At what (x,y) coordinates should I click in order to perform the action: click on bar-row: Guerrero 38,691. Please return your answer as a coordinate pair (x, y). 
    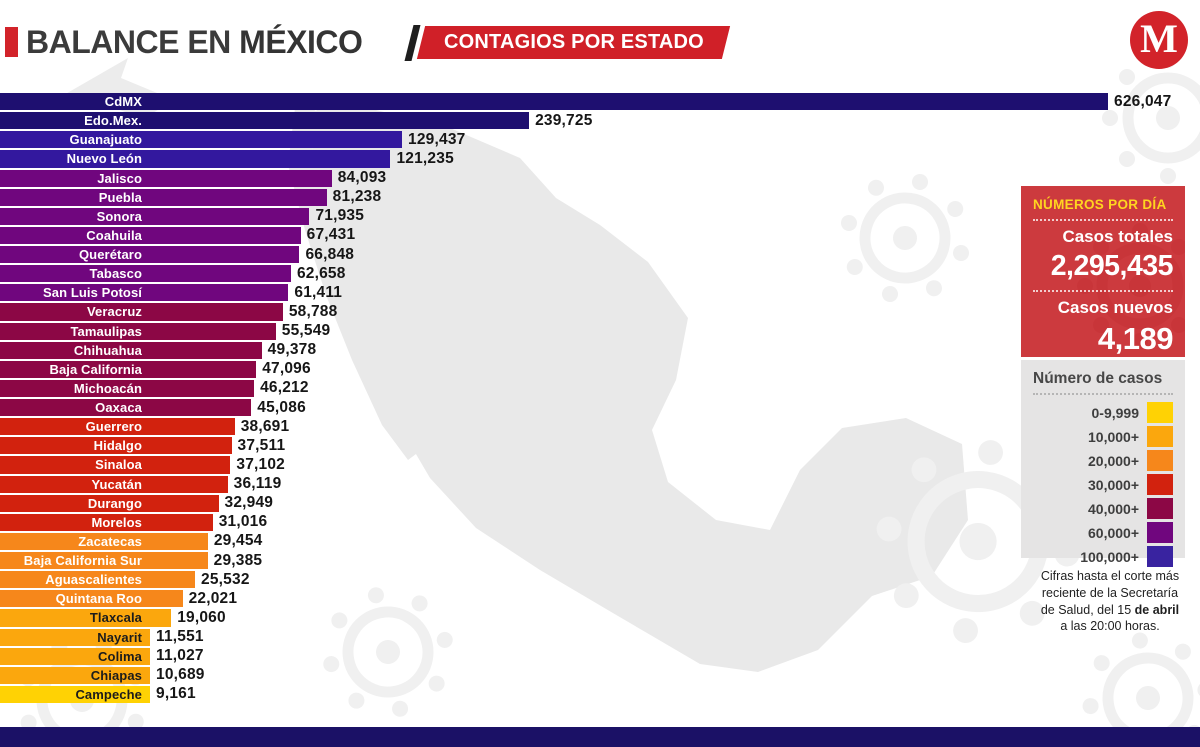
    Looking at the image, I should click on (600, 427).